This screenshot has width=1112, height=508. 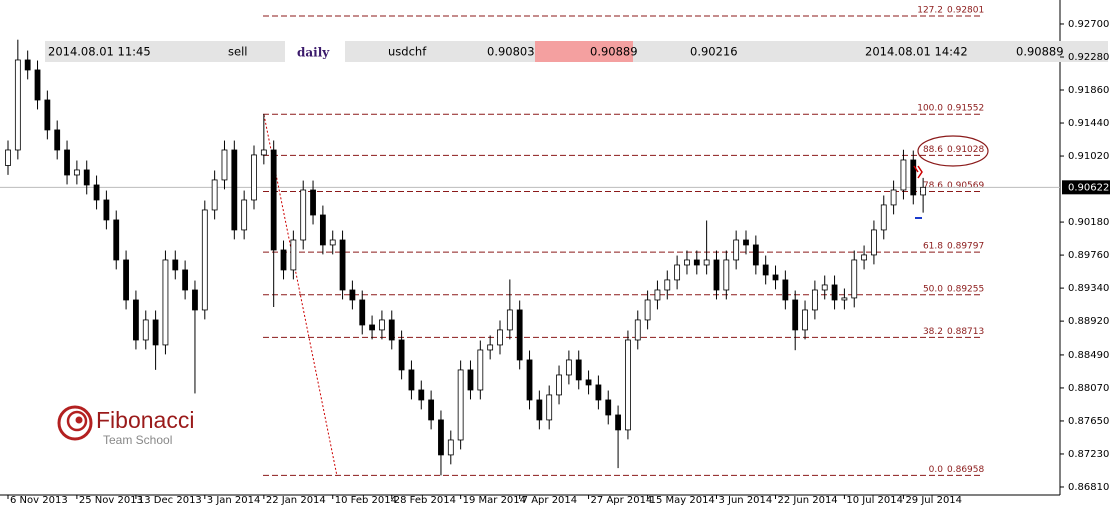 I want to click on fib-price: 0.89797, so click(x=965, y=247).